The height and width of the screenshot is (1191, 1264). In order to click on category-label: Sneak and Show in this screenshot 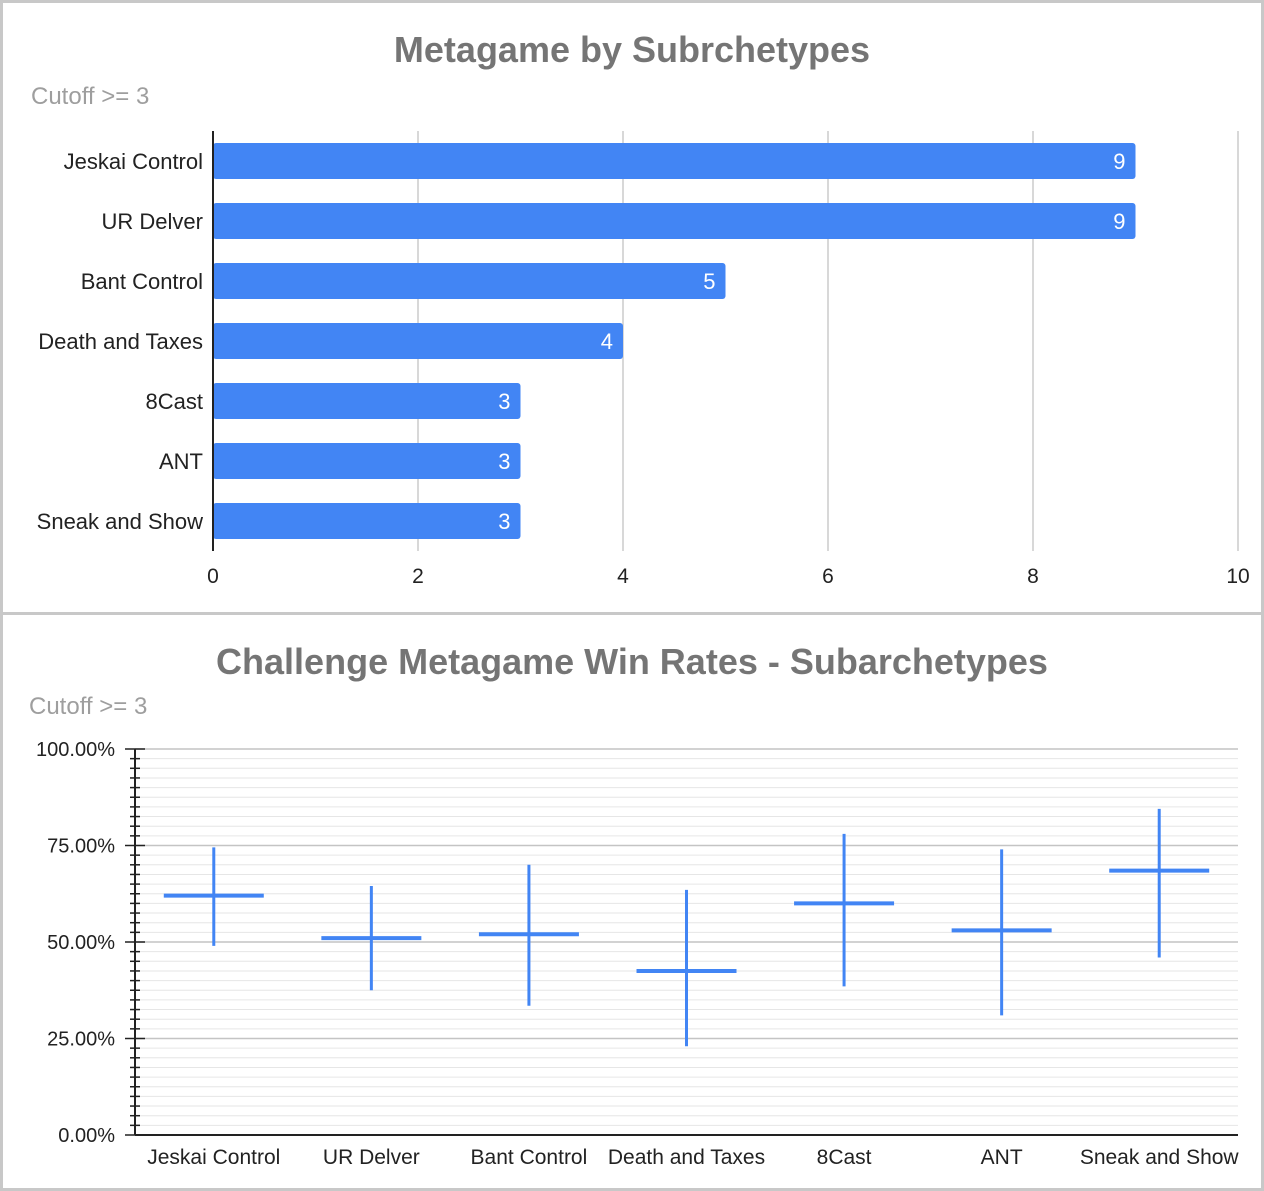, I will do `click(120, 521)`.